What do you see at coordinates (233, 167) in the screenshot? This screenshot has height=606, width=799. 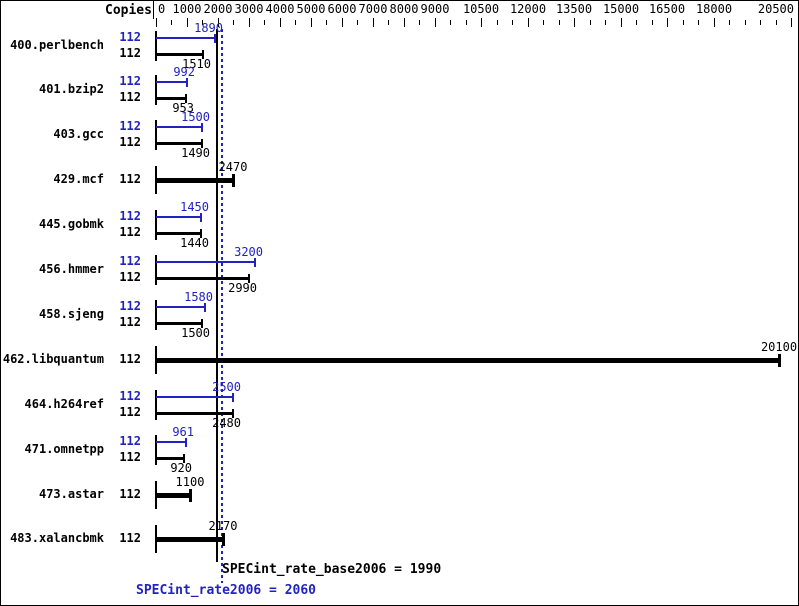 I see `base-value-label: 2470` at bounding box center [233, 167].